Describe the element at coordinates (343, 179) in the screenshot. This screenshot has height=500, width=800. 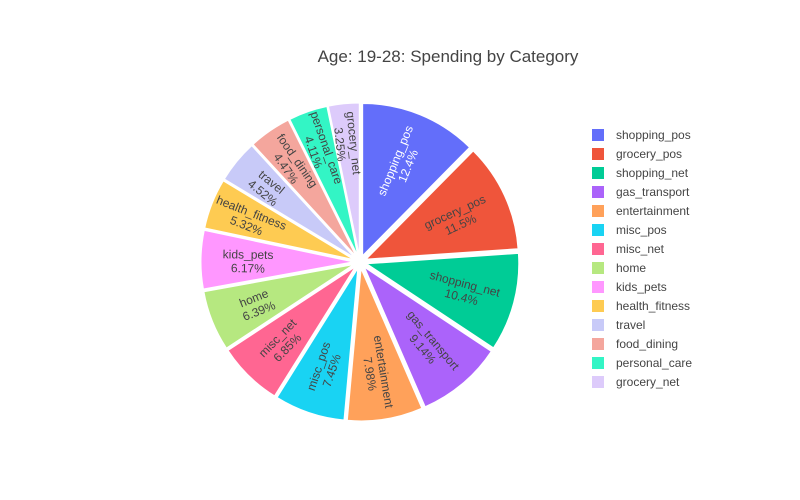
I see `pie-slice-grocery-net` at that location.